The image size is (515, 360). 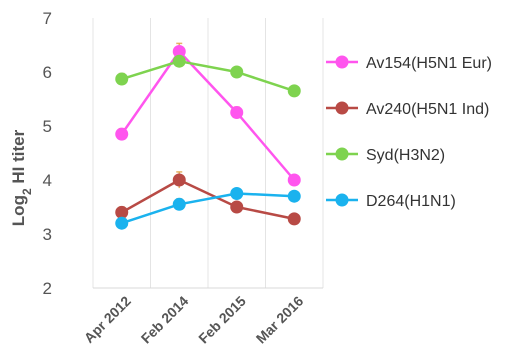 I want to click on legend-item: Syd(H3N2), so click(x=385, y=155).